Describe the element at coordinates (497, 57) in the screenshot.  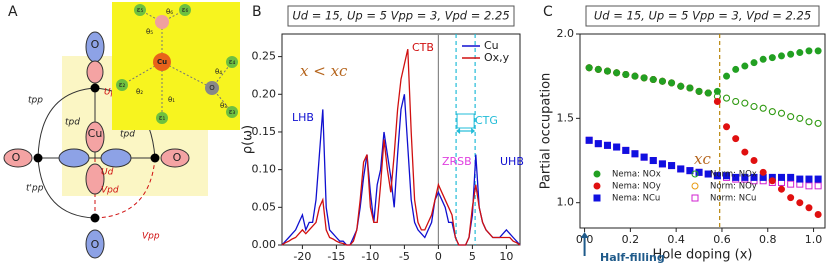
I see `legend-label: Ox,y` at that location.